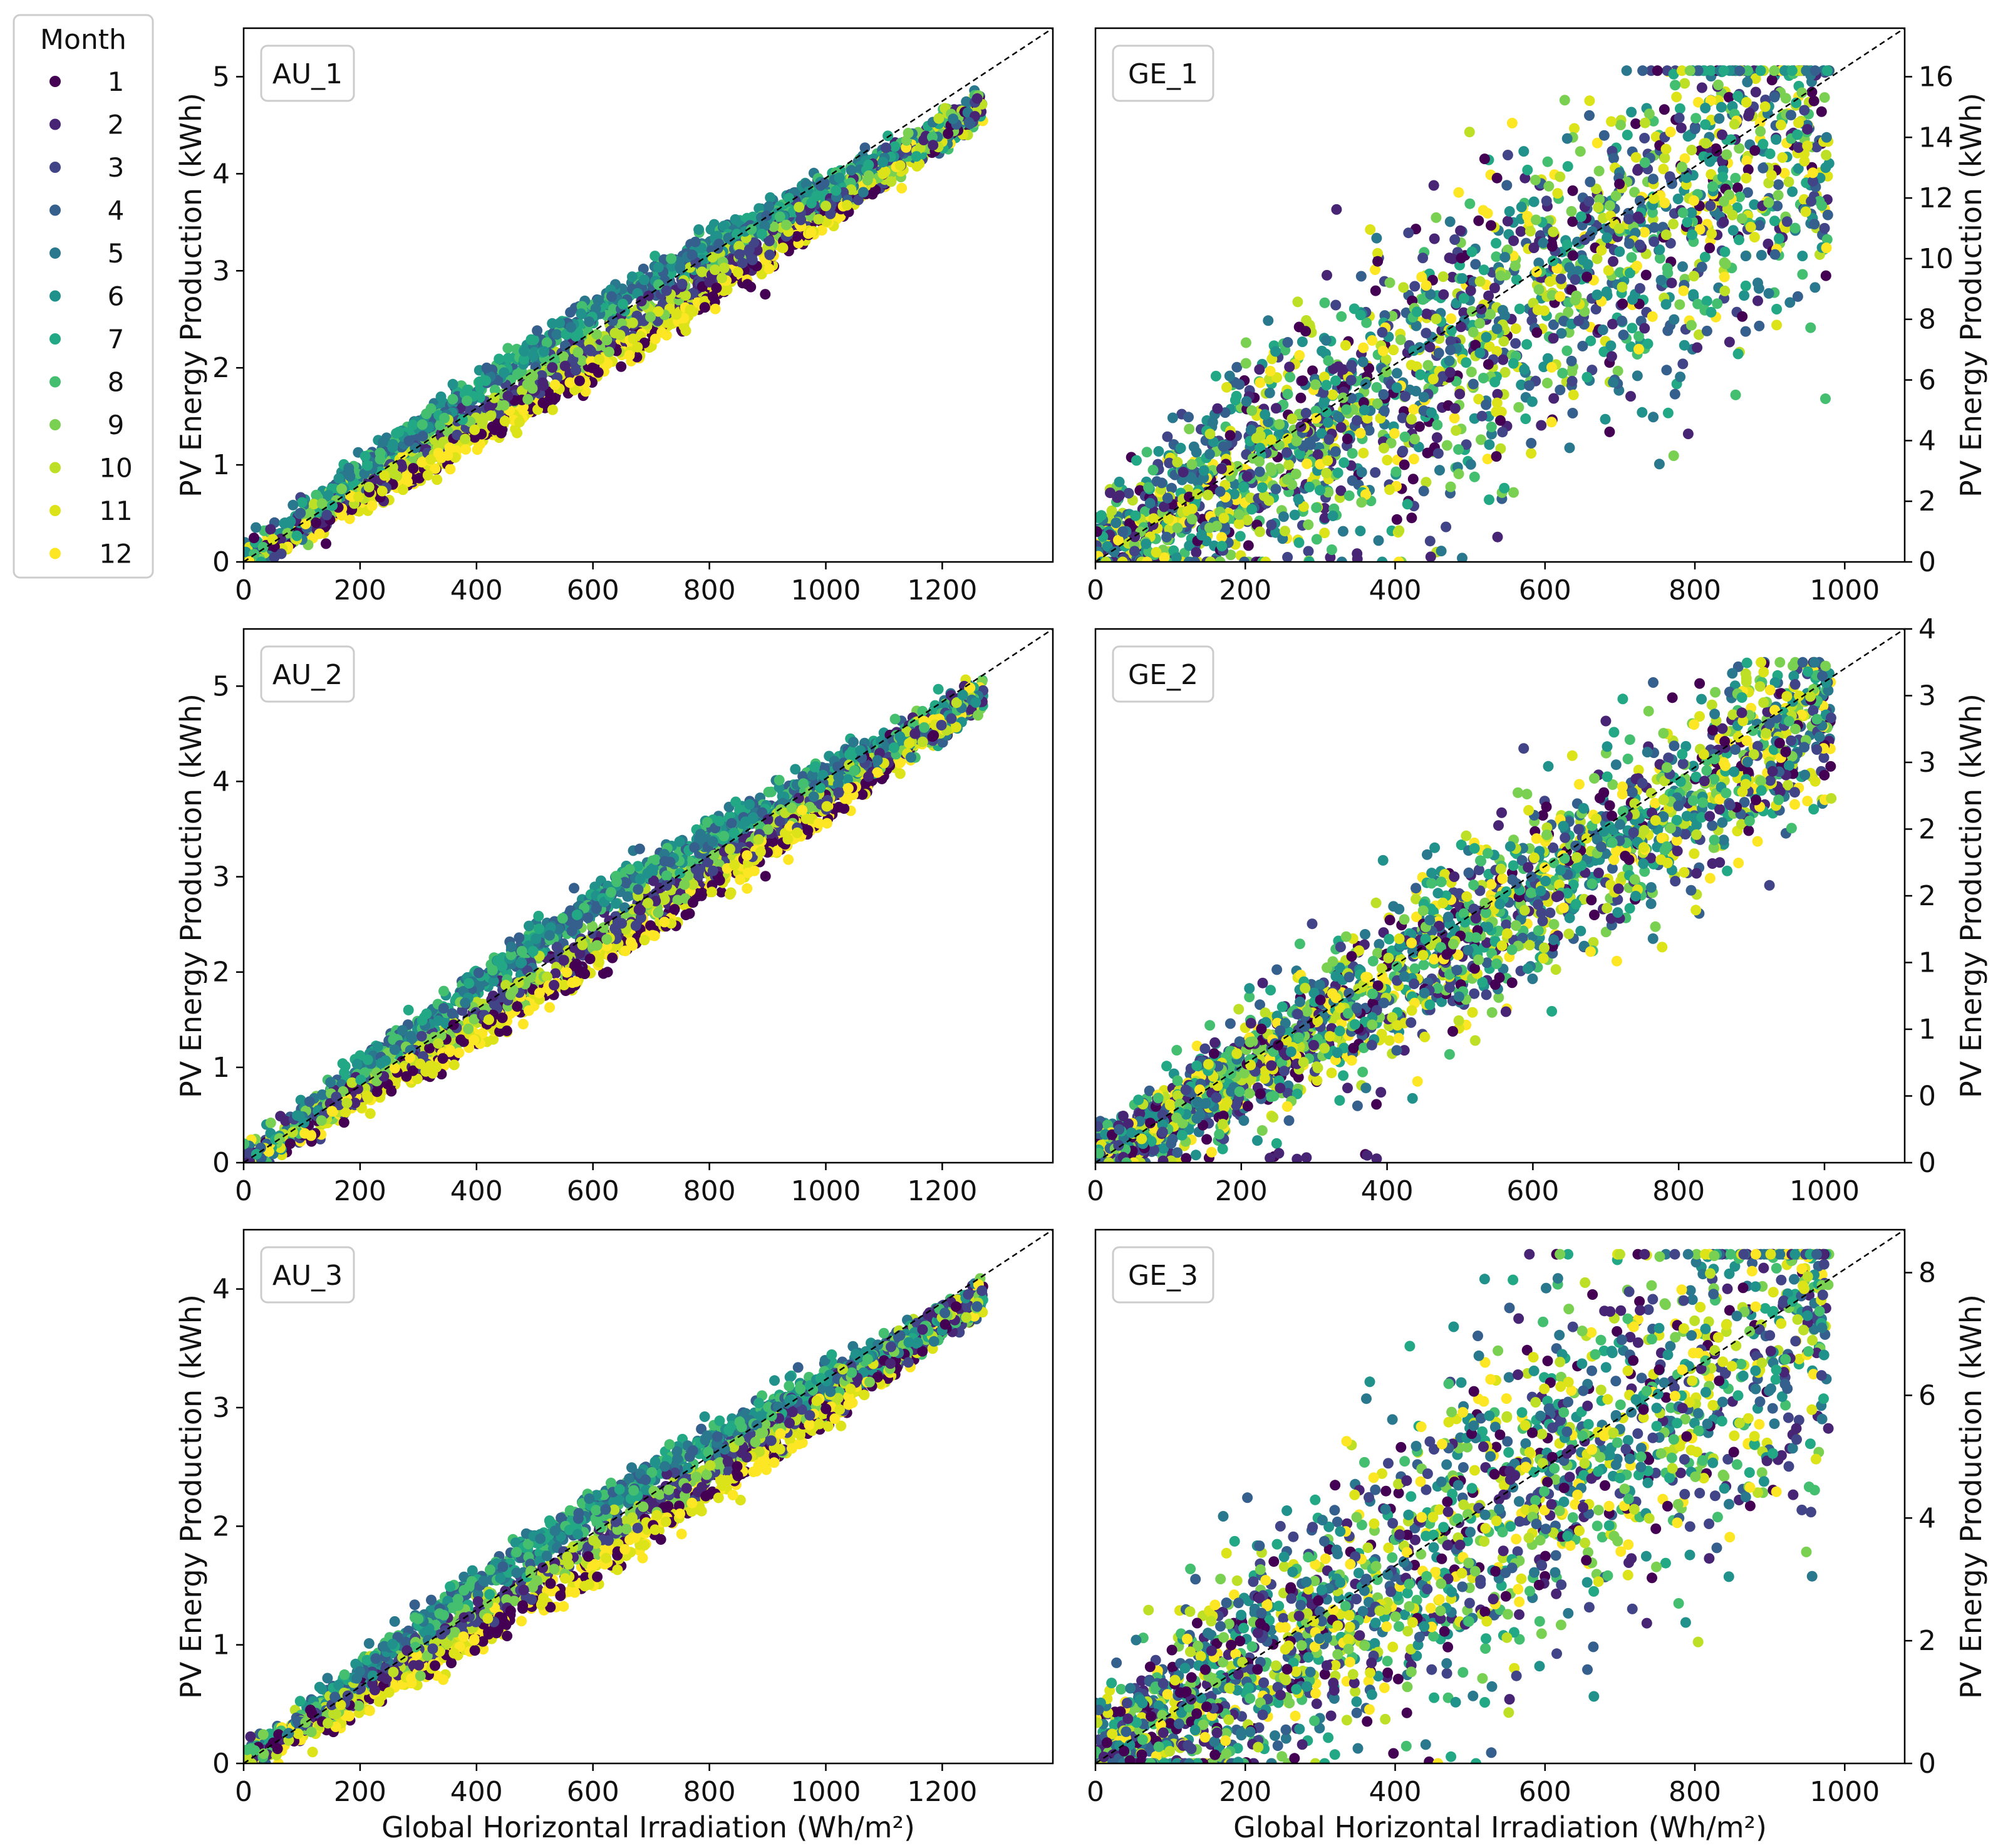  I want to click on y-tick-label: 0, so click(221, 562).